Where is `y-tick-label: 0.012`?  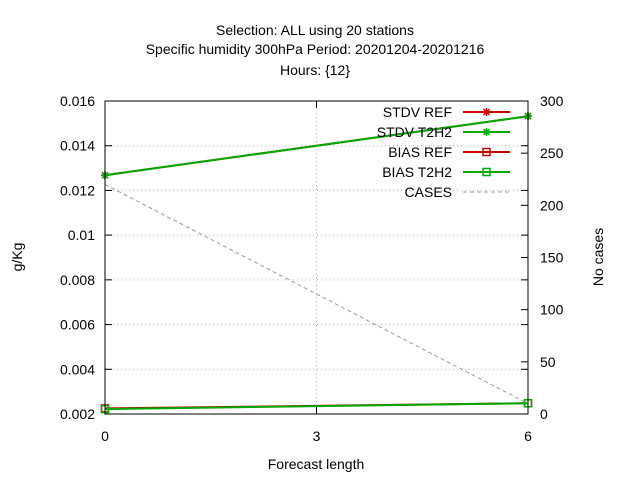
y-tick-label: 0.012 is located at coordinates (77, 190).